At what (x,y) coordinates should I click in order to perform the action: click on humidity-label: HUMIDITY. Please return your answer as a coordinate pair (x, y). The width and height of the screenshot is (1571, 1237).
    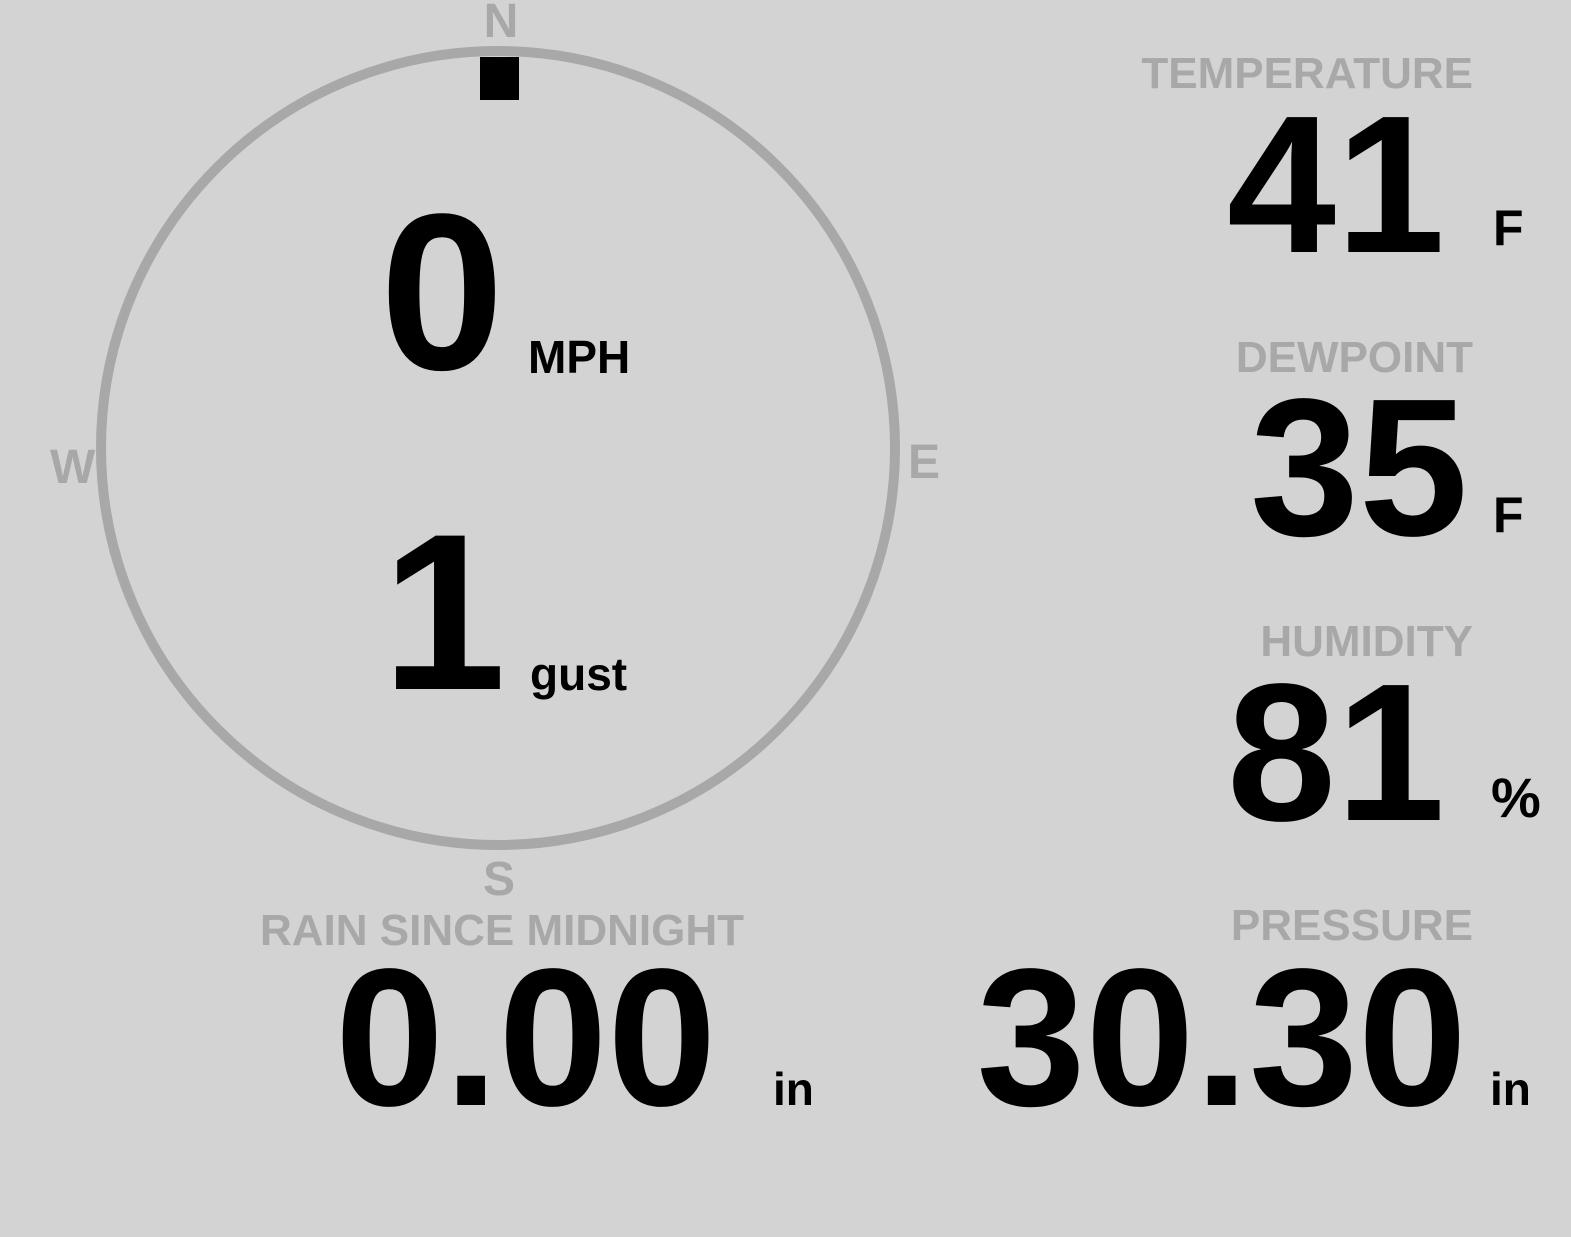
    Looking at the image, I should click on (1366, 641).